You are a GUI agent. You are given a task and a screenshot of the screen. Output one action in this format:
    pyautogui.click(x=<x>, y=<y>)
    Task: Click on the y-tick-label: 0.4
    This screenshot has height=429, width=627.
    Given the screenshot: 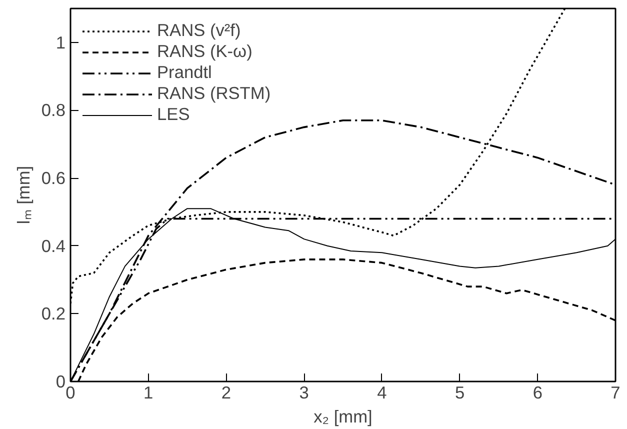 What is the action you would take?
    pyautogui.click(x=53, y=246)
    